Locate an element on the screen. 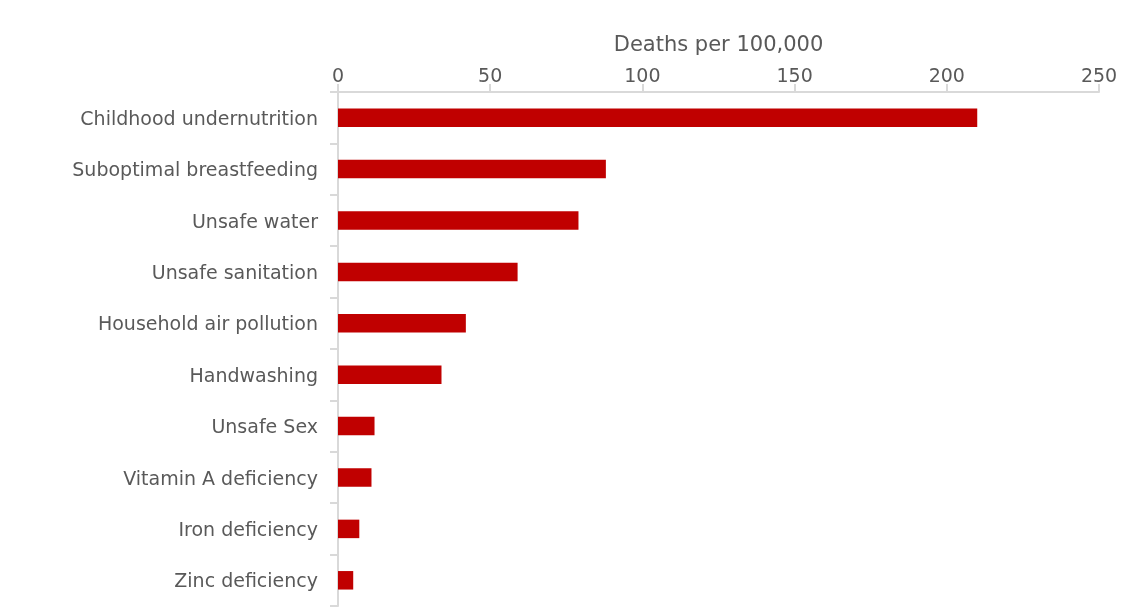  y-tick-label: Unsafe Sex is located at coordinates (264, 426).